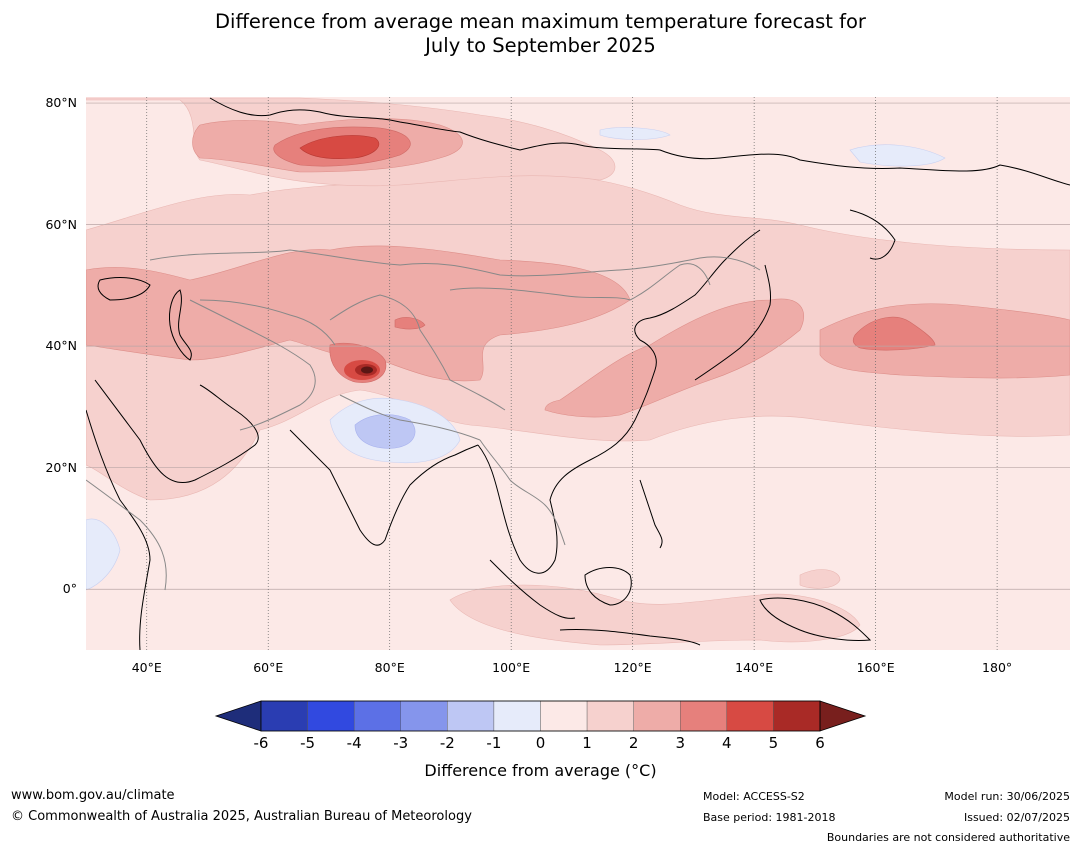  Describe the element at coordinates (680, 743) in the screenshot. I see `colorbar-tick-label: 3` at that location.